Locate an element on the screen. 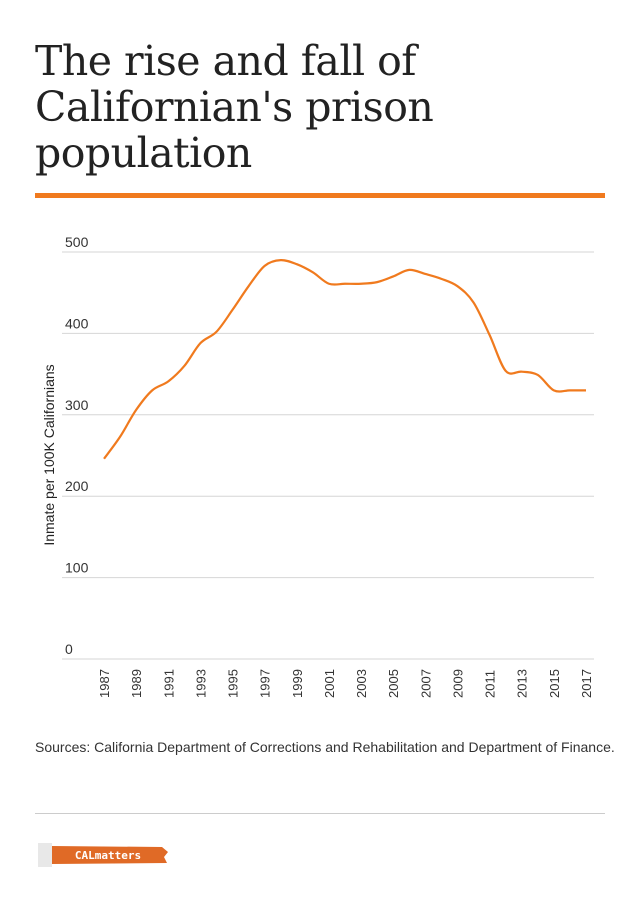 The height and width of the screenshot is (897, 640). x-tick-label: 2015 is located at coordinates (554, 683).